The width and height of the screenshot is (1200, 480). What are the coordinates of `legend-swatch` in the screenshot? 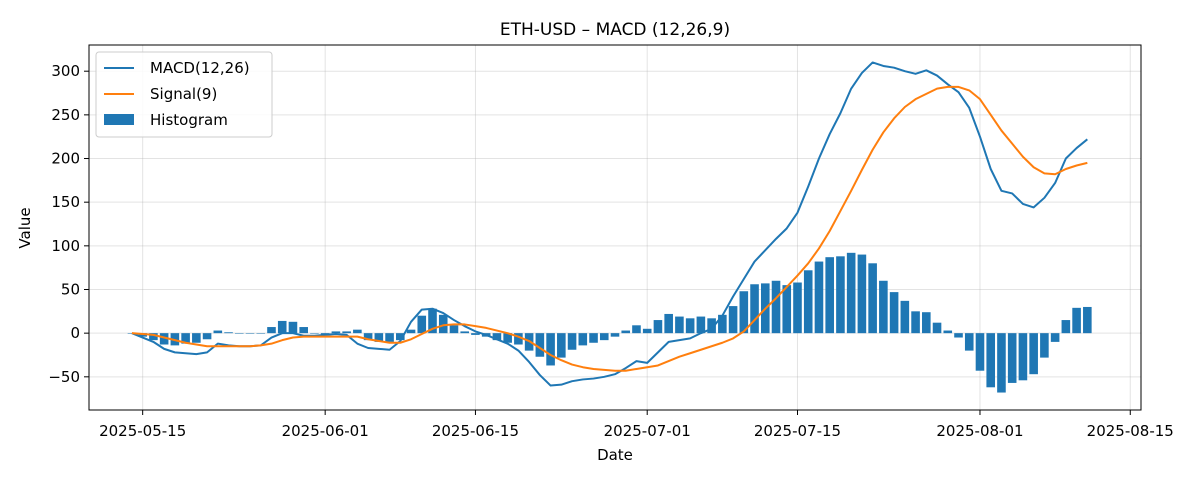 It's located at (119, 119).